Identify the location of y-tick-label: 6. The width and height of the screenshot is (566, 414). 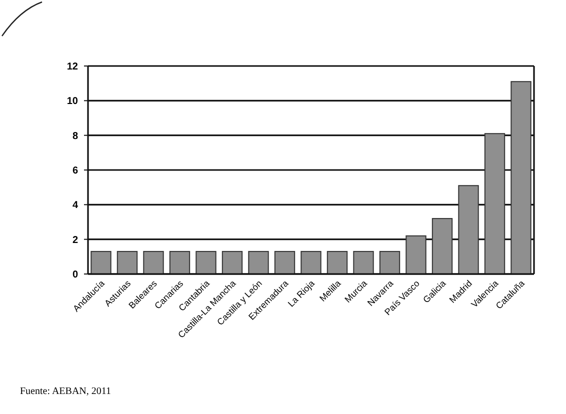
(75, 171).